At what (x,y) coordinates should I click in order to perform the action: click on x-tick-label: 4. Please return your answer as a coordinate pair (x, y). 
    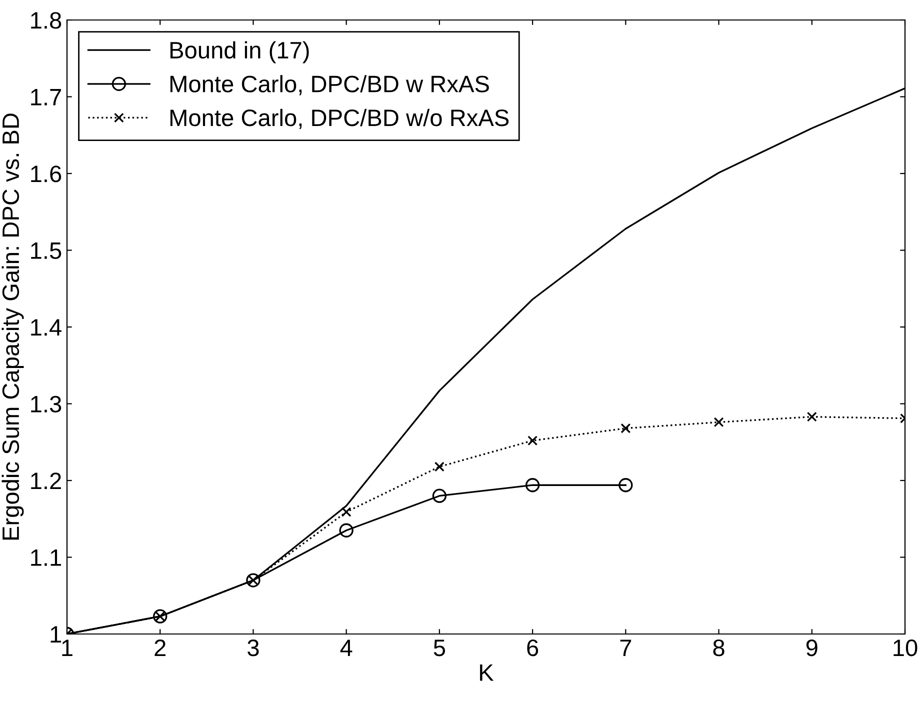
    Looking at the image, I should click on (346, 648).